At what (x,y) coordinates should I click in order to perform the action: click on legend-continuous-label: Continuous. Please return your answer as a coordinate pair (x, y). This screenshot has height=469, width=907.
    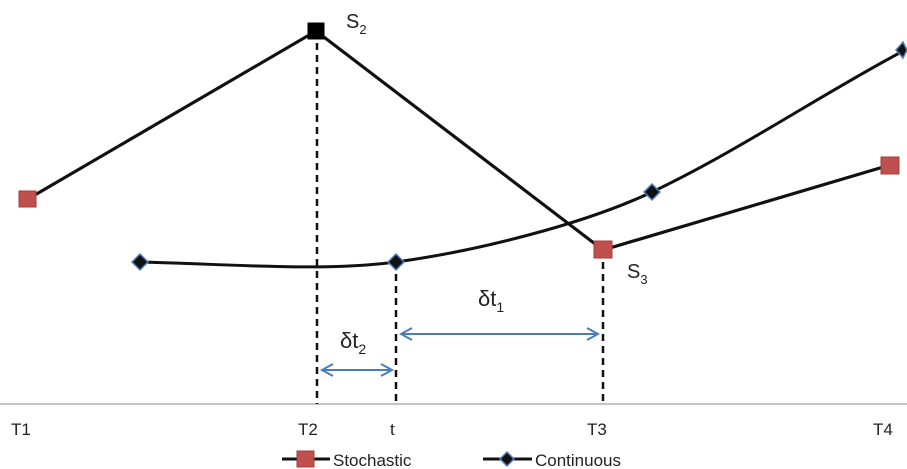
    Looking at the image, I should click on (578, 460).